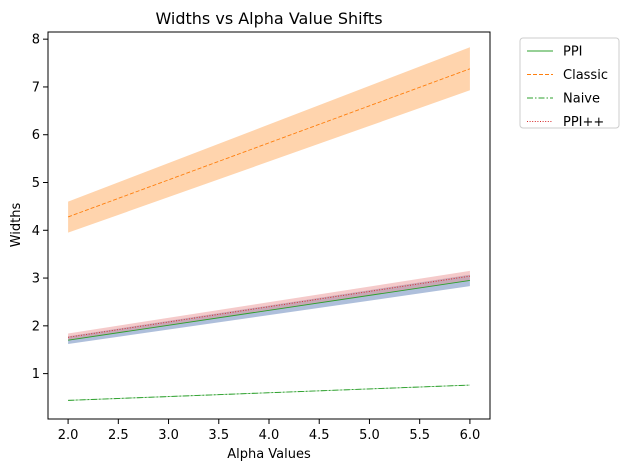 The width and height of the screenshot is (627, 470). I want to click on y-tick-label: 6, so click(36, 135).